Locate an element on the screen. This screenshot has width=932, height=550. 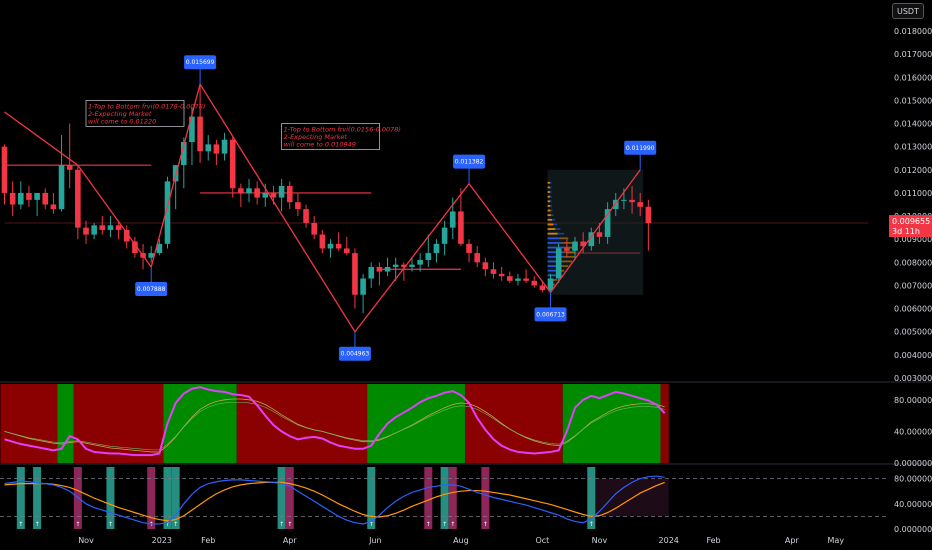
price-tick-label: 0.008000 is located at coordinates (913, 262).